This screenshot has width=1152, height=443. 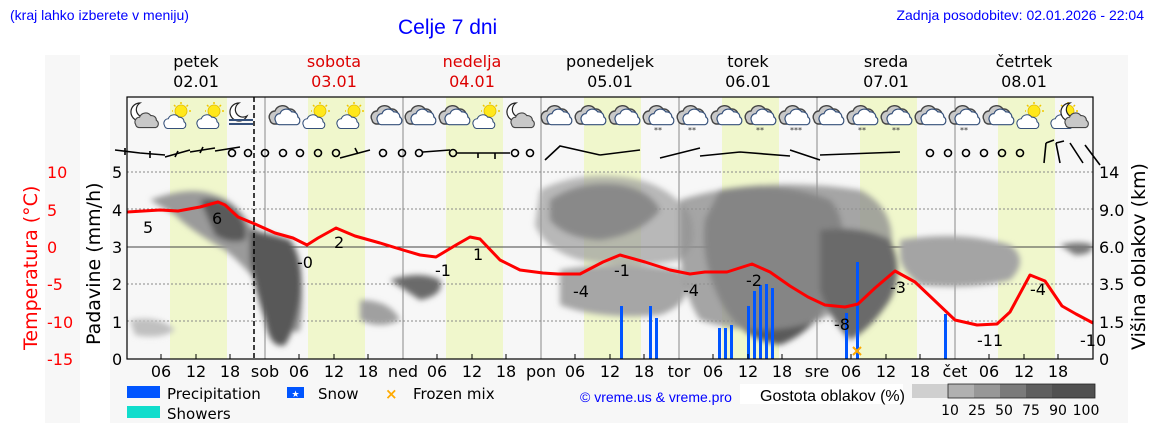 What do you see at coordinates (143, 392) in the screenshot?
I see `precipitation-swatch` at bounding box center [143, 392].